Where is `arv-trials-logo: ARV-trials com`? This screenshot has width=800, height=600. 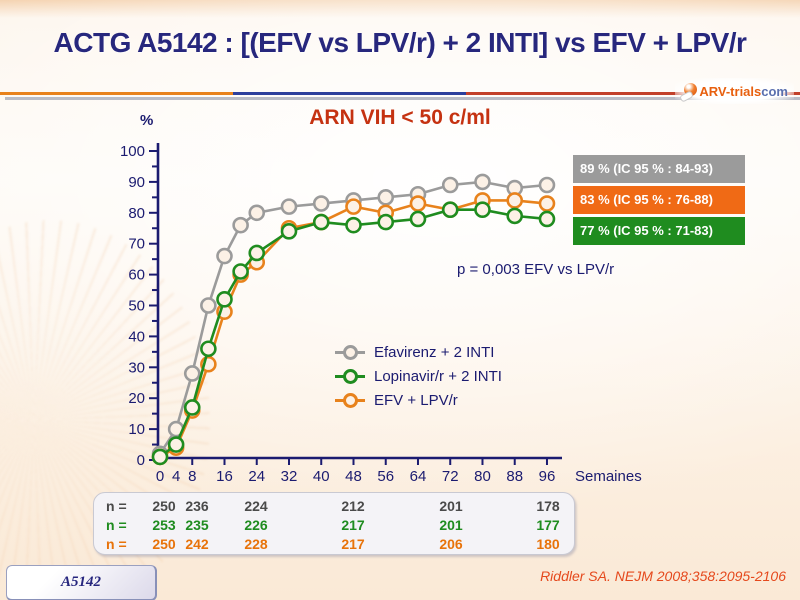
arv-trials-logo: ARV-trials com is located at coordinates (734, 91).